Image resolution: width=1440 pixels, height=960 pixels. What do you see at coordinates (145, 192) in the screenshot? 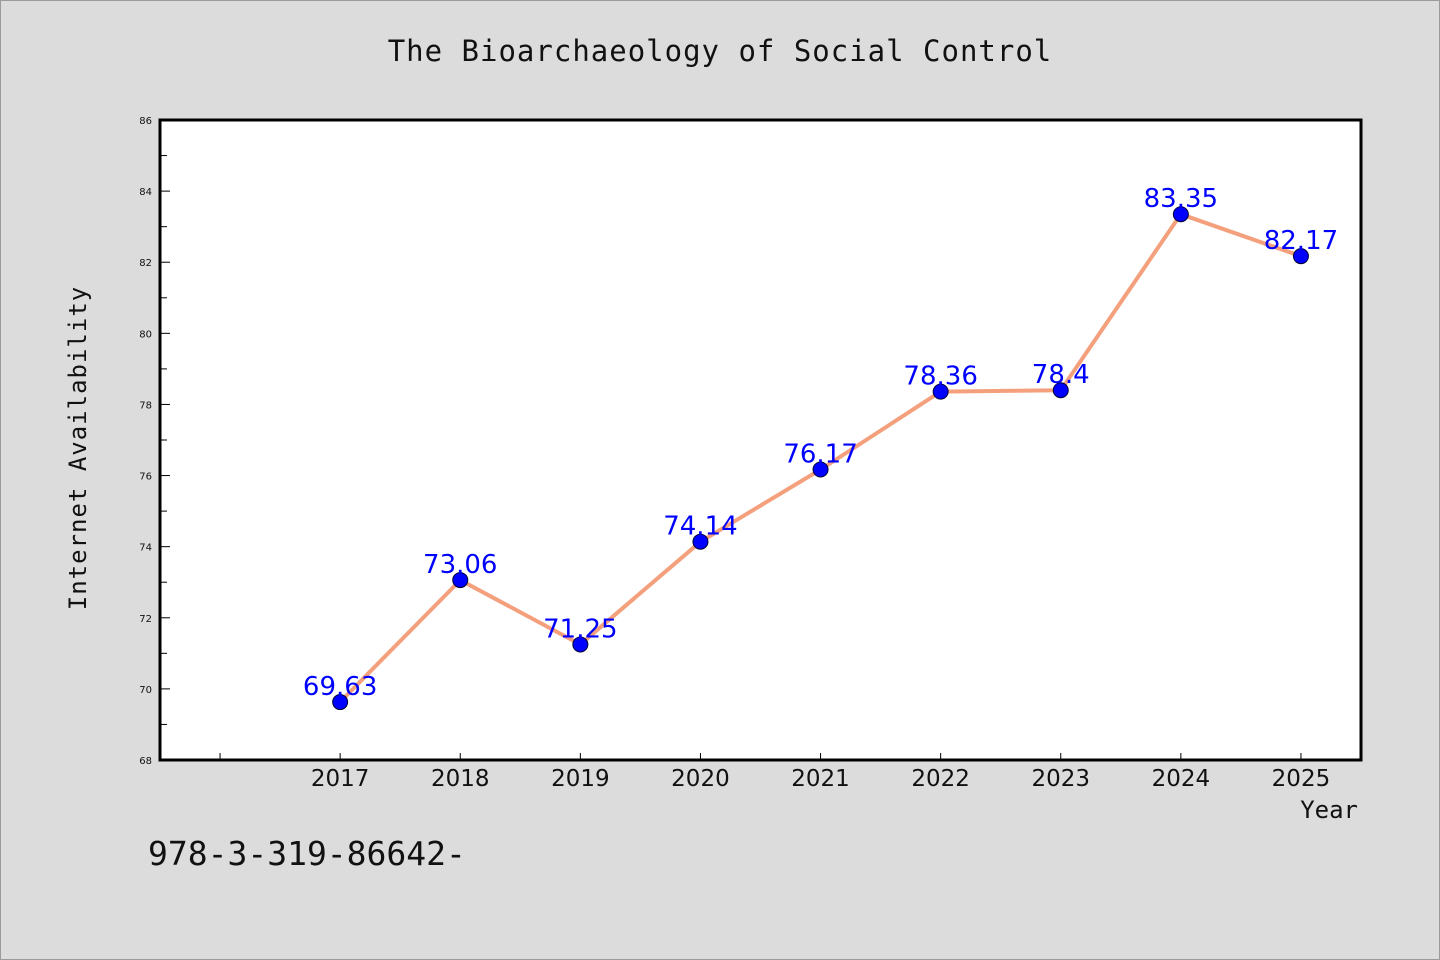
I see `y-tick-label: 84` at bounding box center [145, 192].